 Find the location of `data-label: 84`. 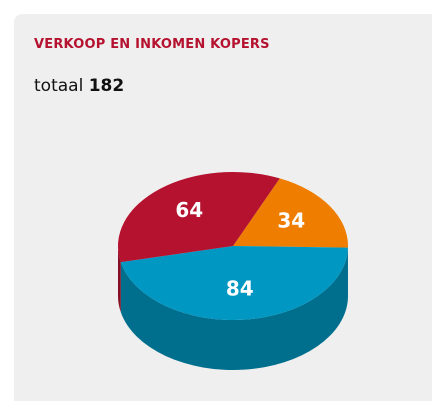

data-label: 84 is located at coordinates (240, 289).